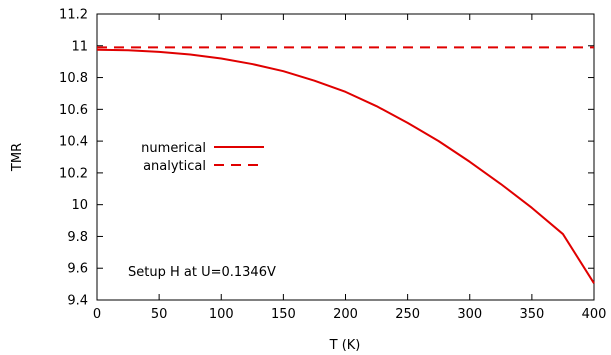 The height and width of the screenshot is (355, 611). Describe the element at coordinates (531, 314) in the screenshot. I see `x-tick-label: 350` at that location.